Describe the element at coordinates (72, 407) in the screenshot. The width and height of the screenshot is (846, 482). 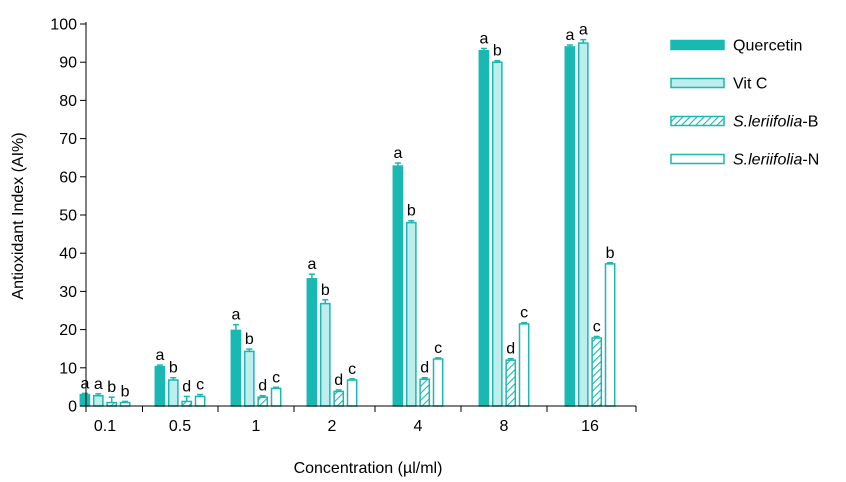
I see `y-tick-label: 0` at that location.